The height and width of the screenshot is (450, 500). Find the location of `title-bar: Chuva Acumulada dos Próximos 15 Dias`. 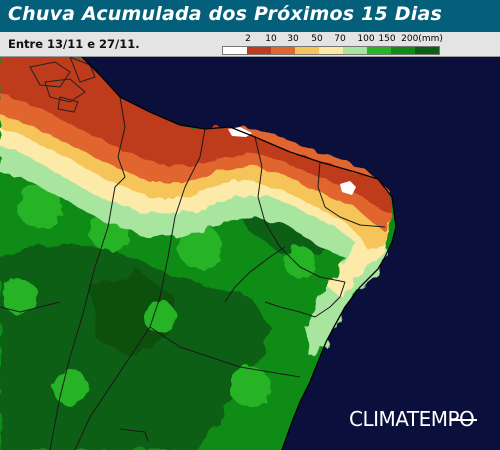

title-bar: Chuva Acumulada dos Próximos 15 Dias is located at coordinates (250, 16).